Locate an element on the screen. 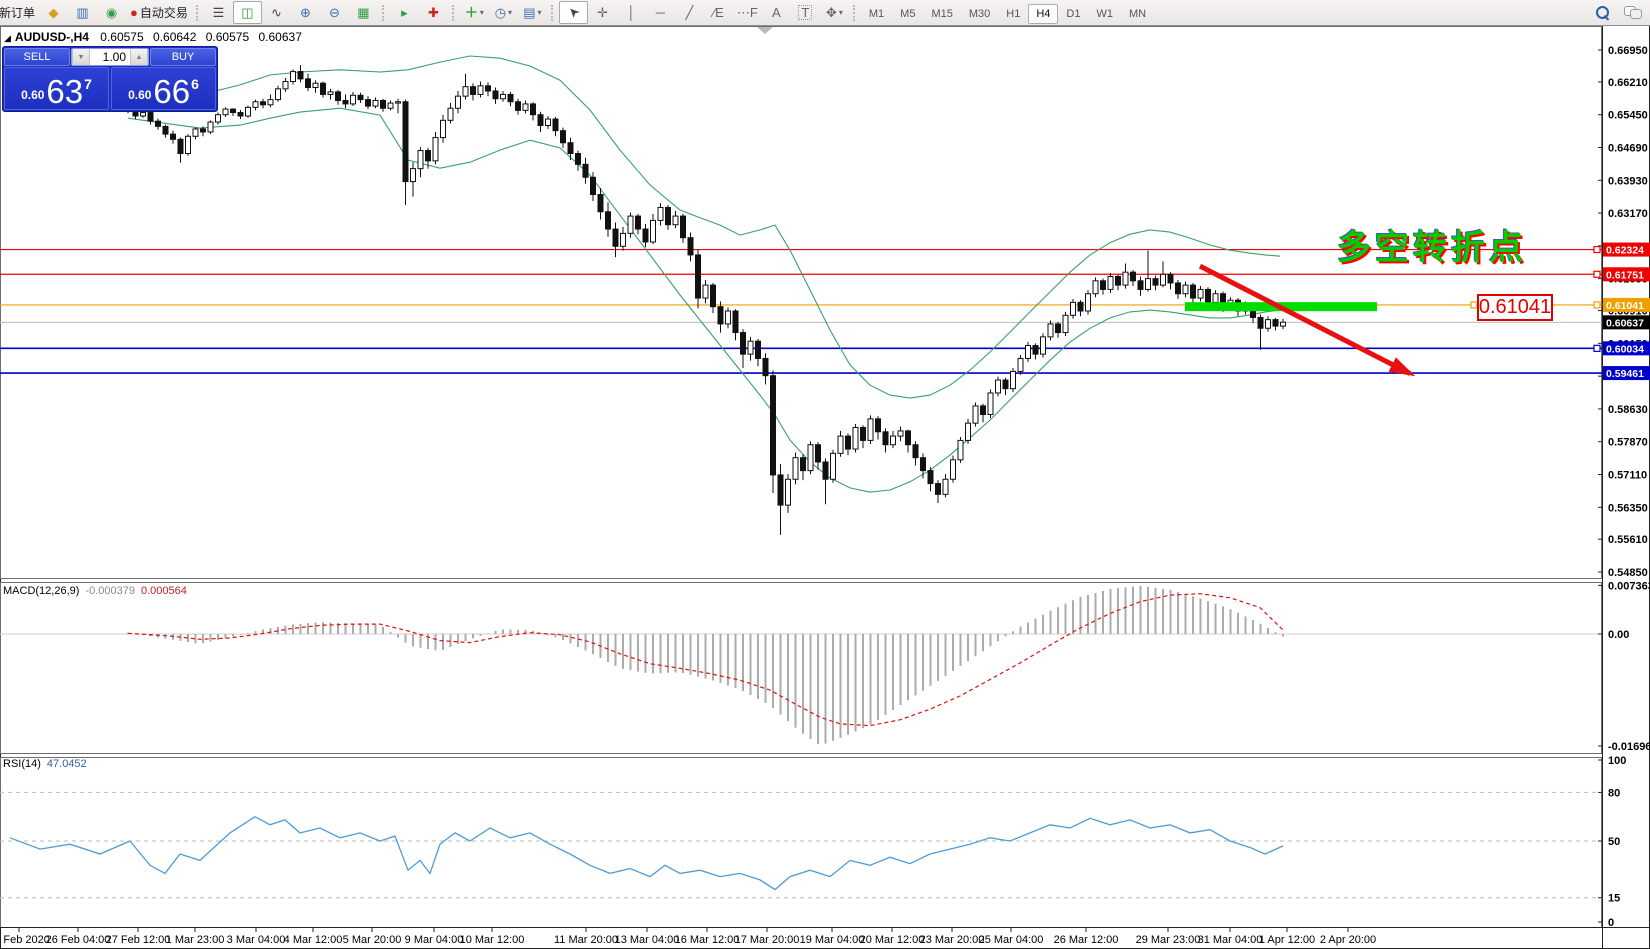  timeframe-mn: MN is located at coordinates (1137, 13).